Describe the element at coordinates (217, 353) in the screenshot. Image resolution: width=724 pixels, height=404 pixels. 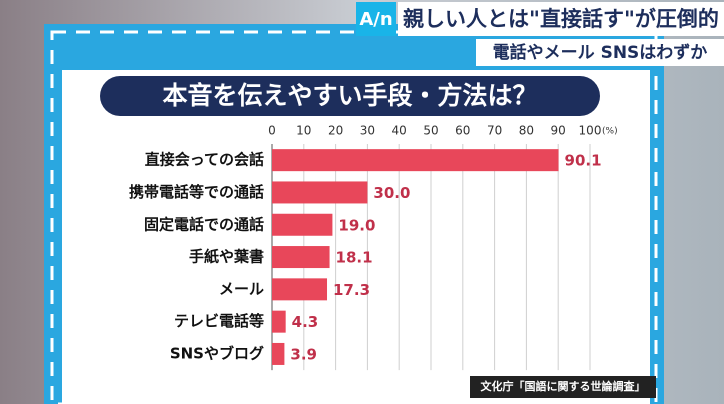
I see `y-tick-label: SNSやブログ` at that location.